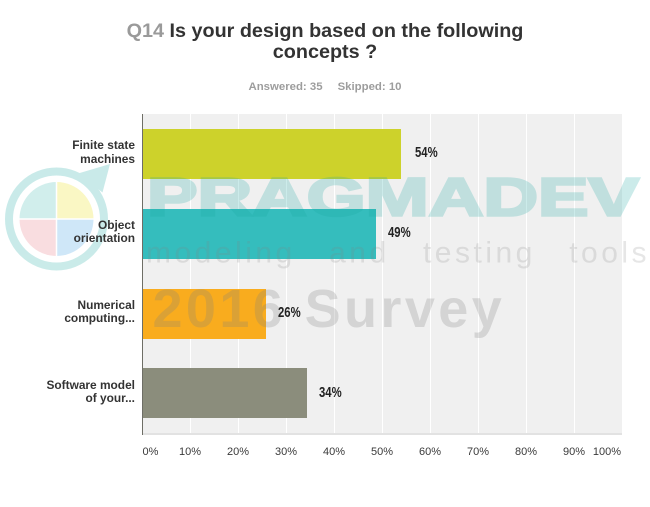 The height and width of the screenshot is (507, 650). What do you see at coordinates (329, 309) in the screenshot?
I see `svg-text: 2016 Survey` at bounding box center [329, 309].